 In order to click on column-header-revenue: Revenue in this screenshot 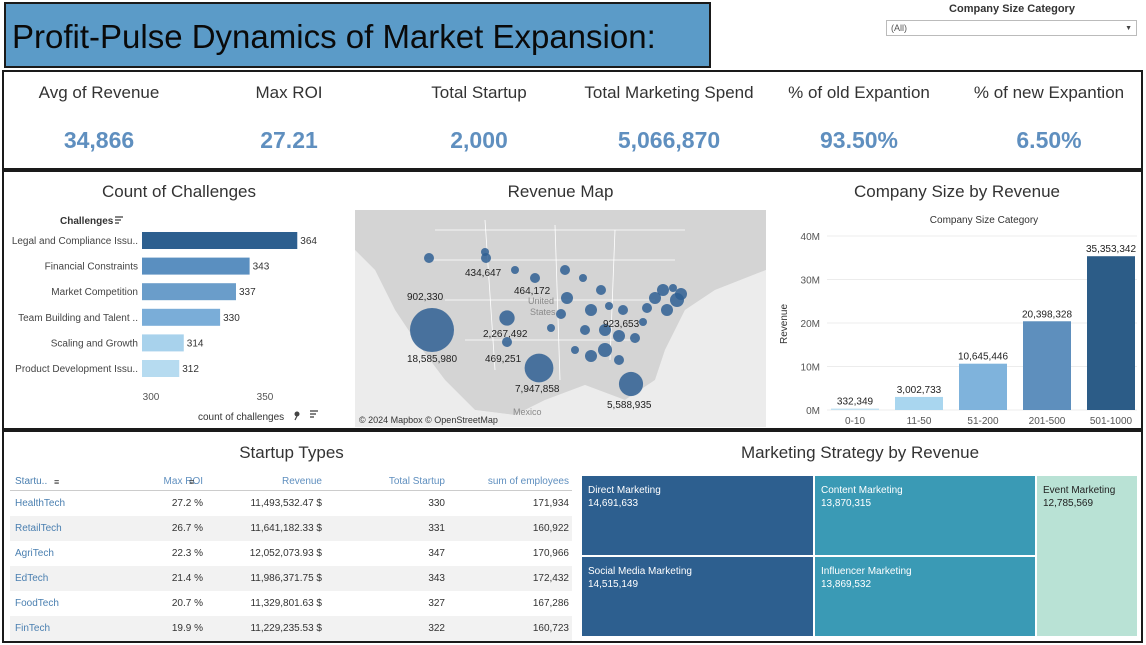, I will do `click(301, 481)`.